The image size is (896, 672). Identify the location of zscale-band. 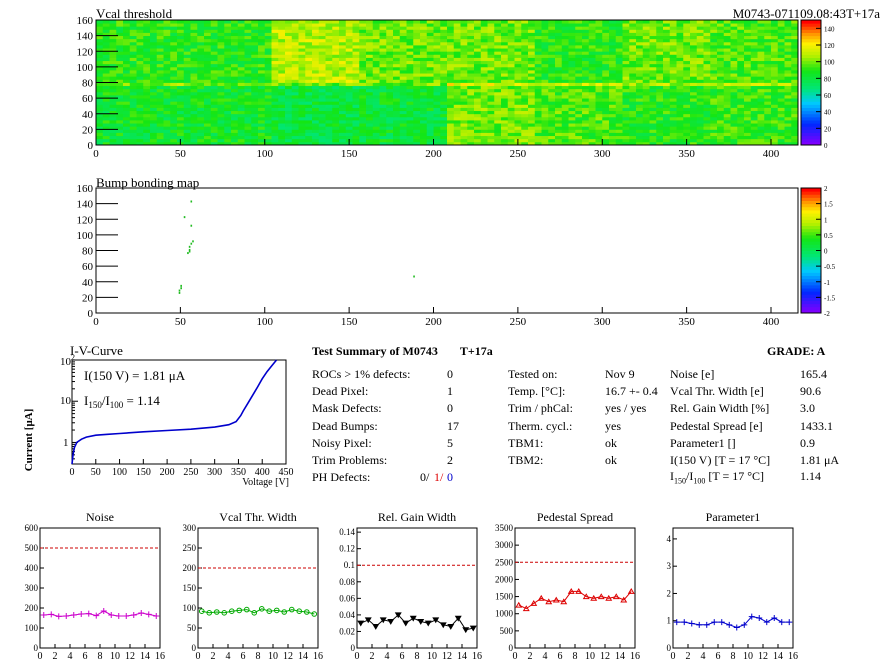
(811, 112).